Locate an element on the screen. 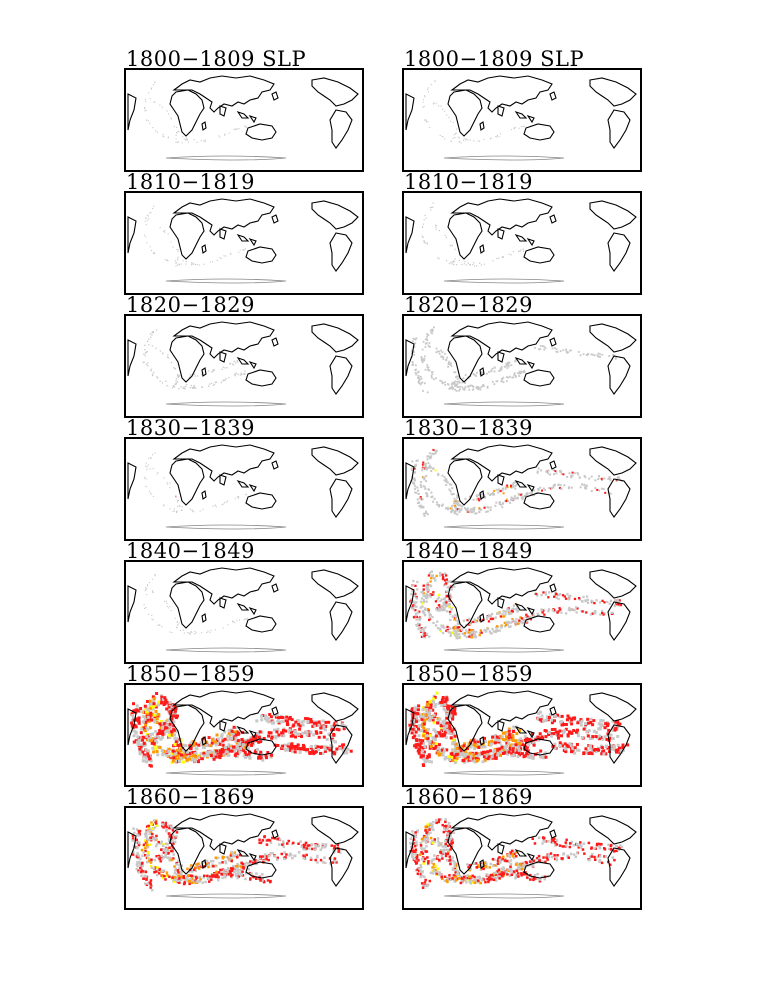 Image resolution: width=764 pixels, height=988 pixels. map-panel: 1820−1829 is located at coordinates (522, 356).